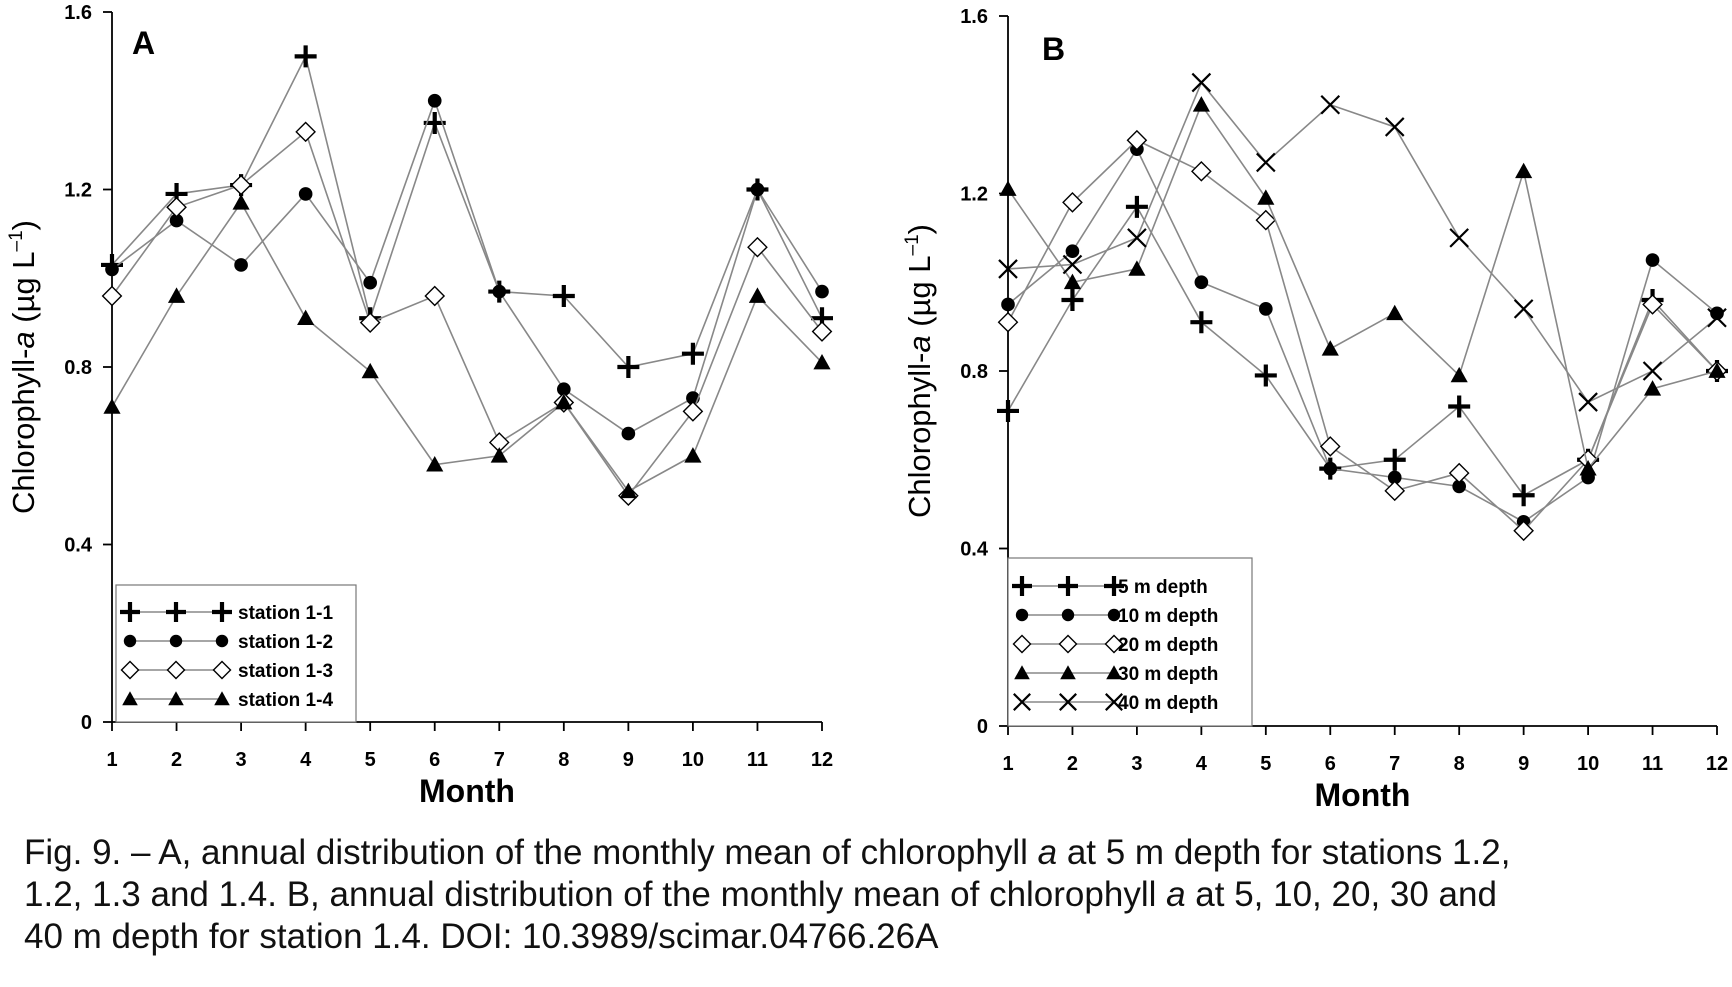  Describe the element at coordinates (1176, 894) in the screenshot. I see `caption-italic: a` at that location.